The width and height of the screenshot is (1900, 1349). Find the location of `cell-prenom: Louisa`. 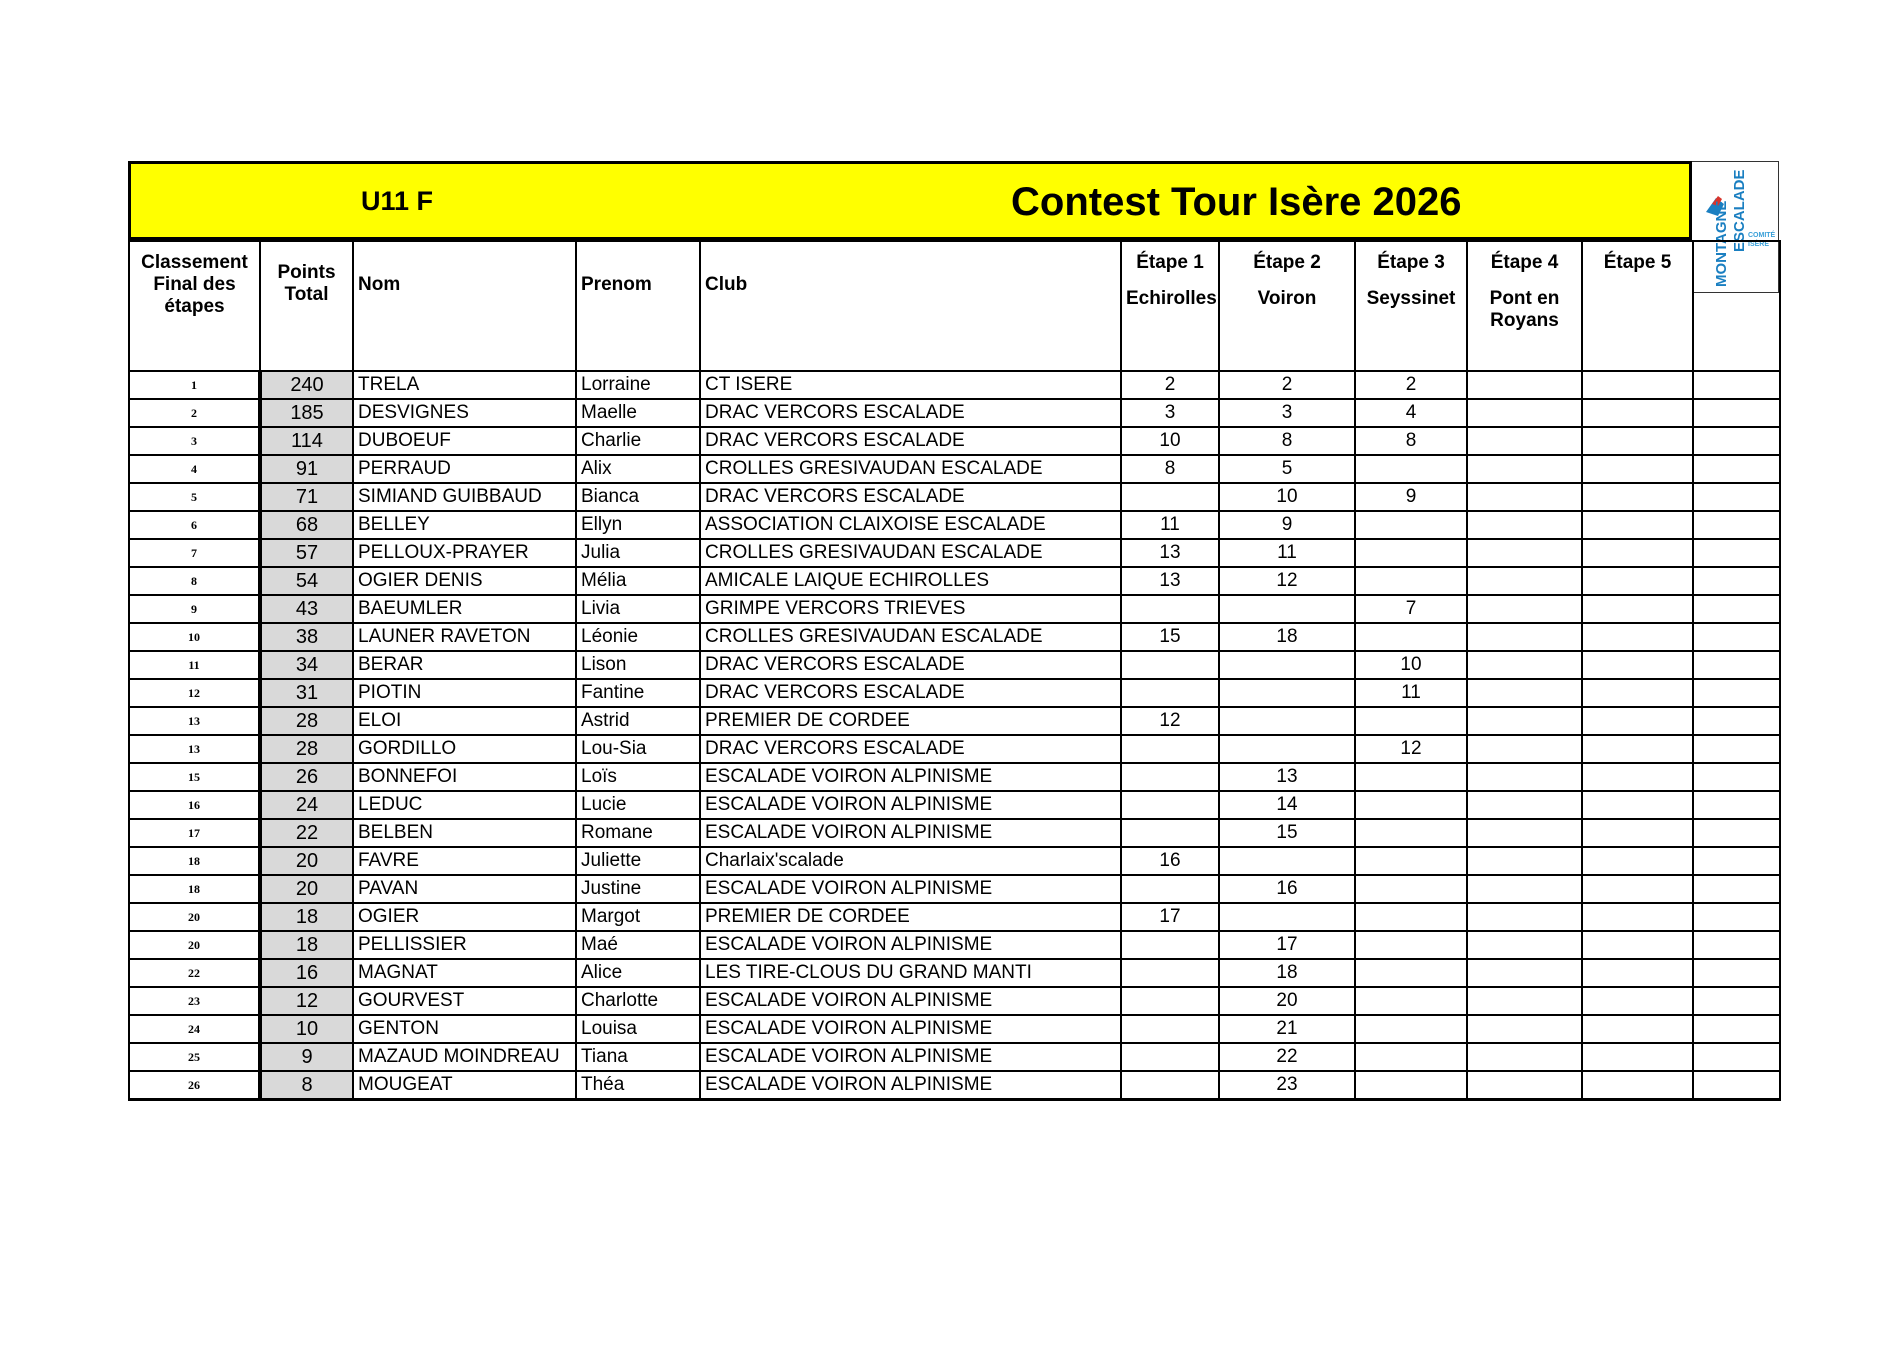

cell-prenom: Louisa is located at coordinates (638, 1029).